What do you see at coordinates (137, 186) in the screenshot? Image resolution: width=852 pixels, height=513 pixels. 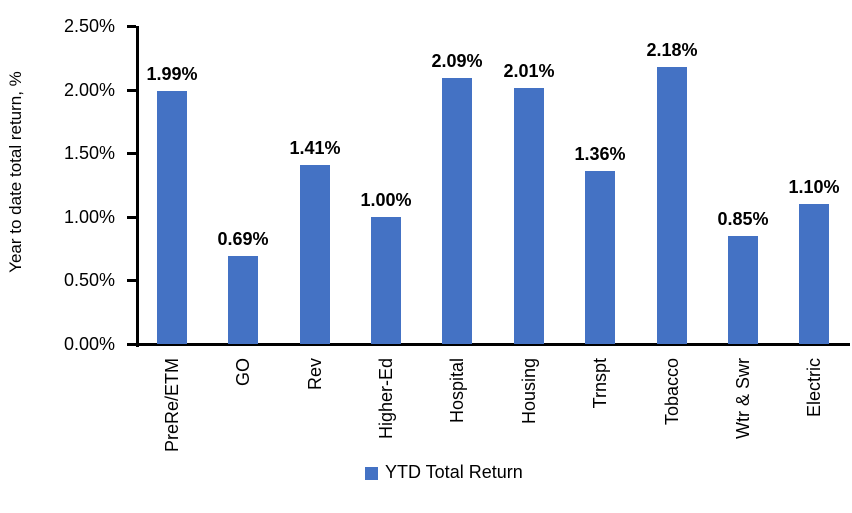 I see `y-axis-line` at bounding box center [137, 186].